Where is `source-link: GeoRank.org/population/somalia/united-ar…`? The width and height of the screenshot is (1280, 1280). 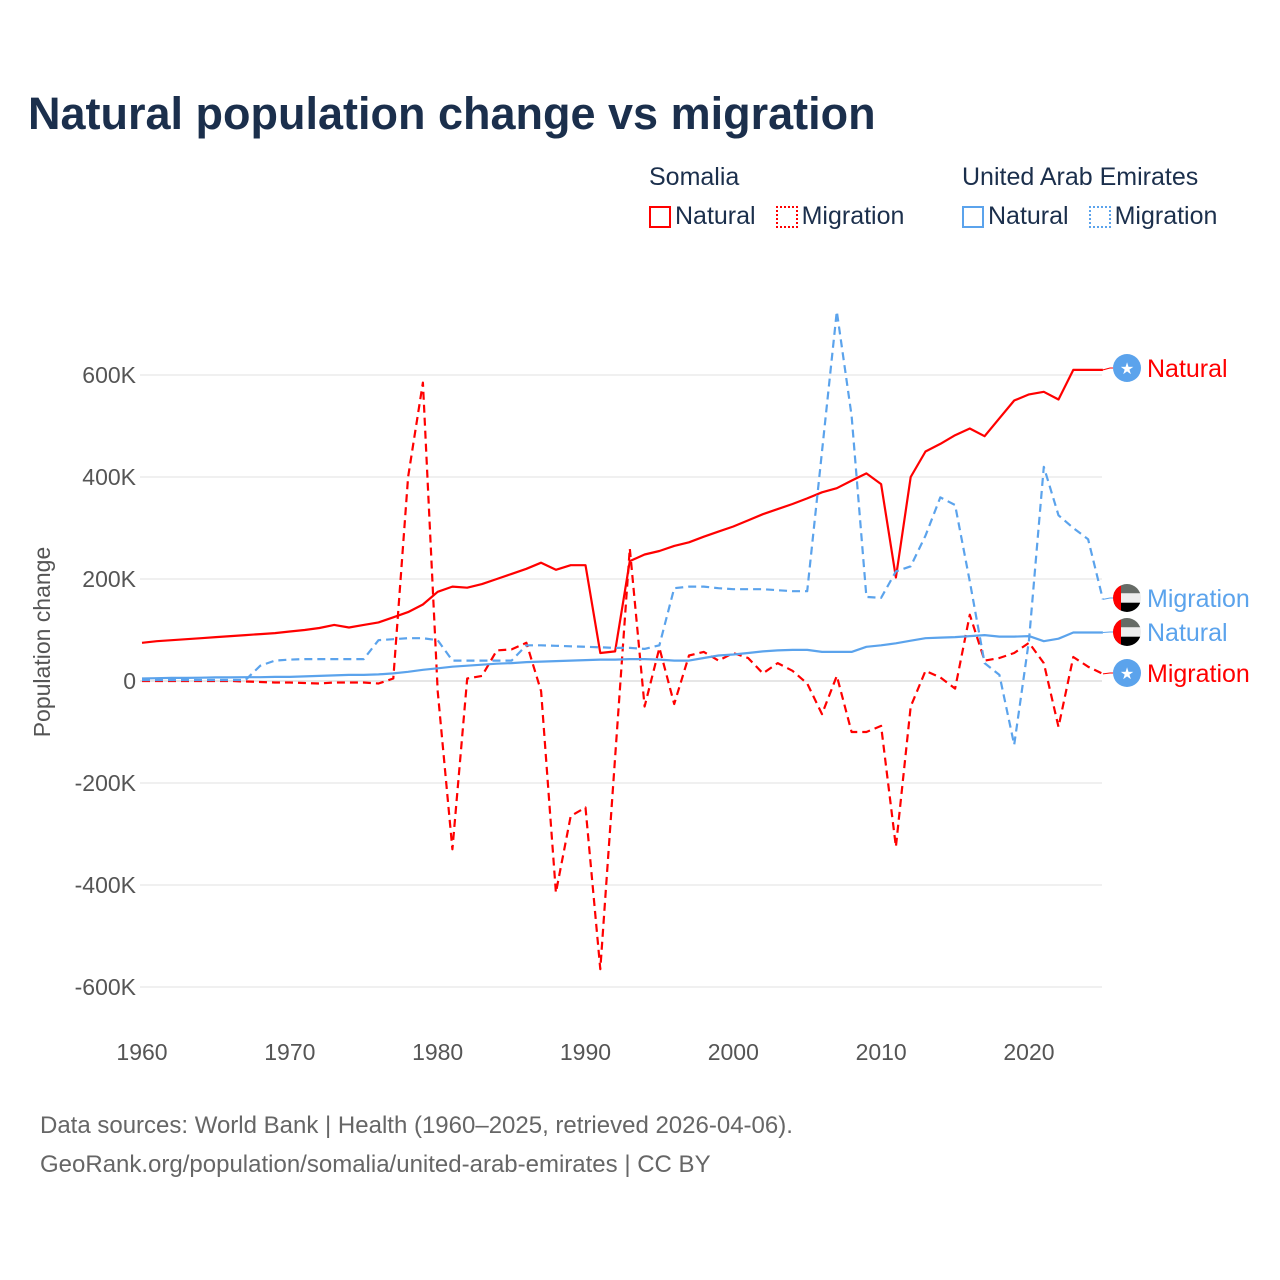 source-link: GeoRank.org/population/somalia/united-ar… is located at coordinates (375, 1164).